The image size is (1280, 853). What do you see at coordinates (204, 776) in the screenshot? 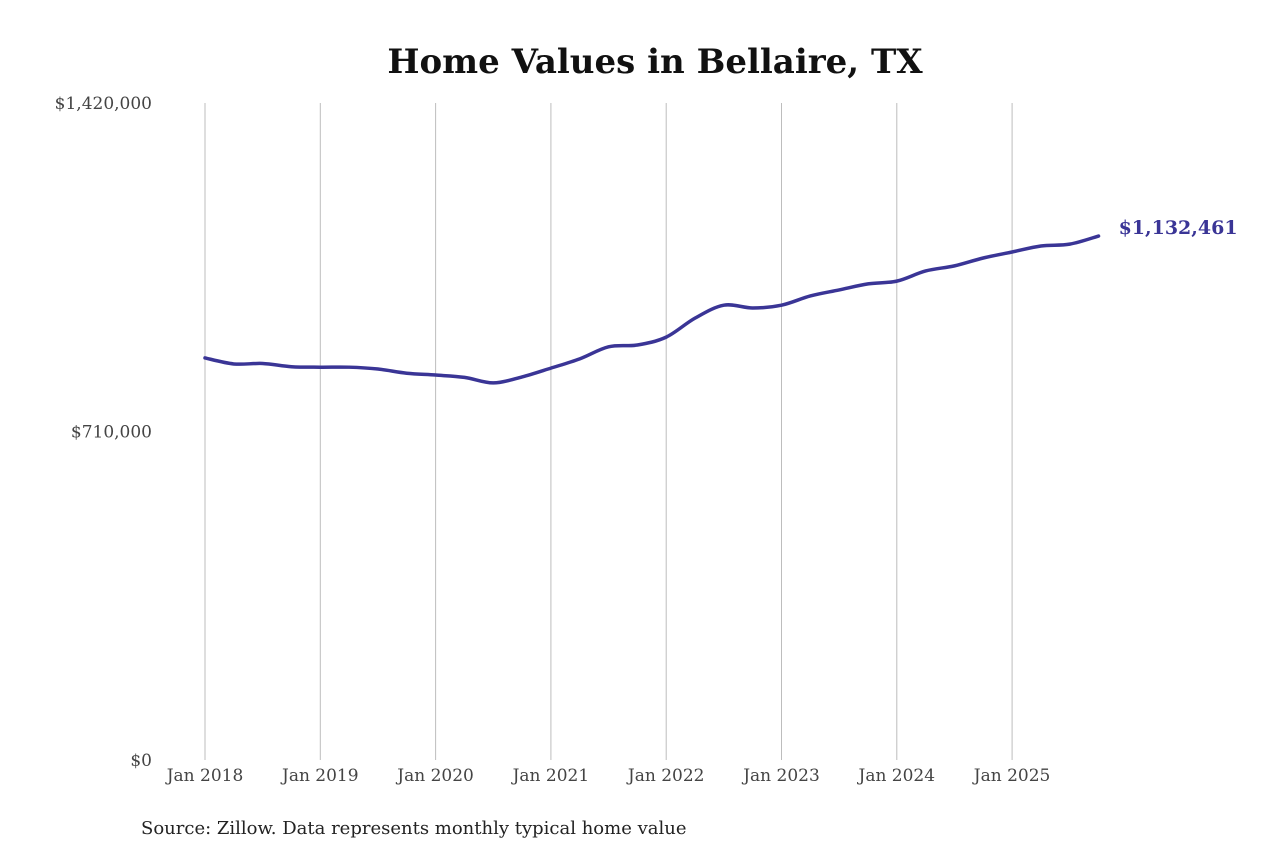
I see `x-tick-label: Jan 2018` at bounding box center [204, 776].